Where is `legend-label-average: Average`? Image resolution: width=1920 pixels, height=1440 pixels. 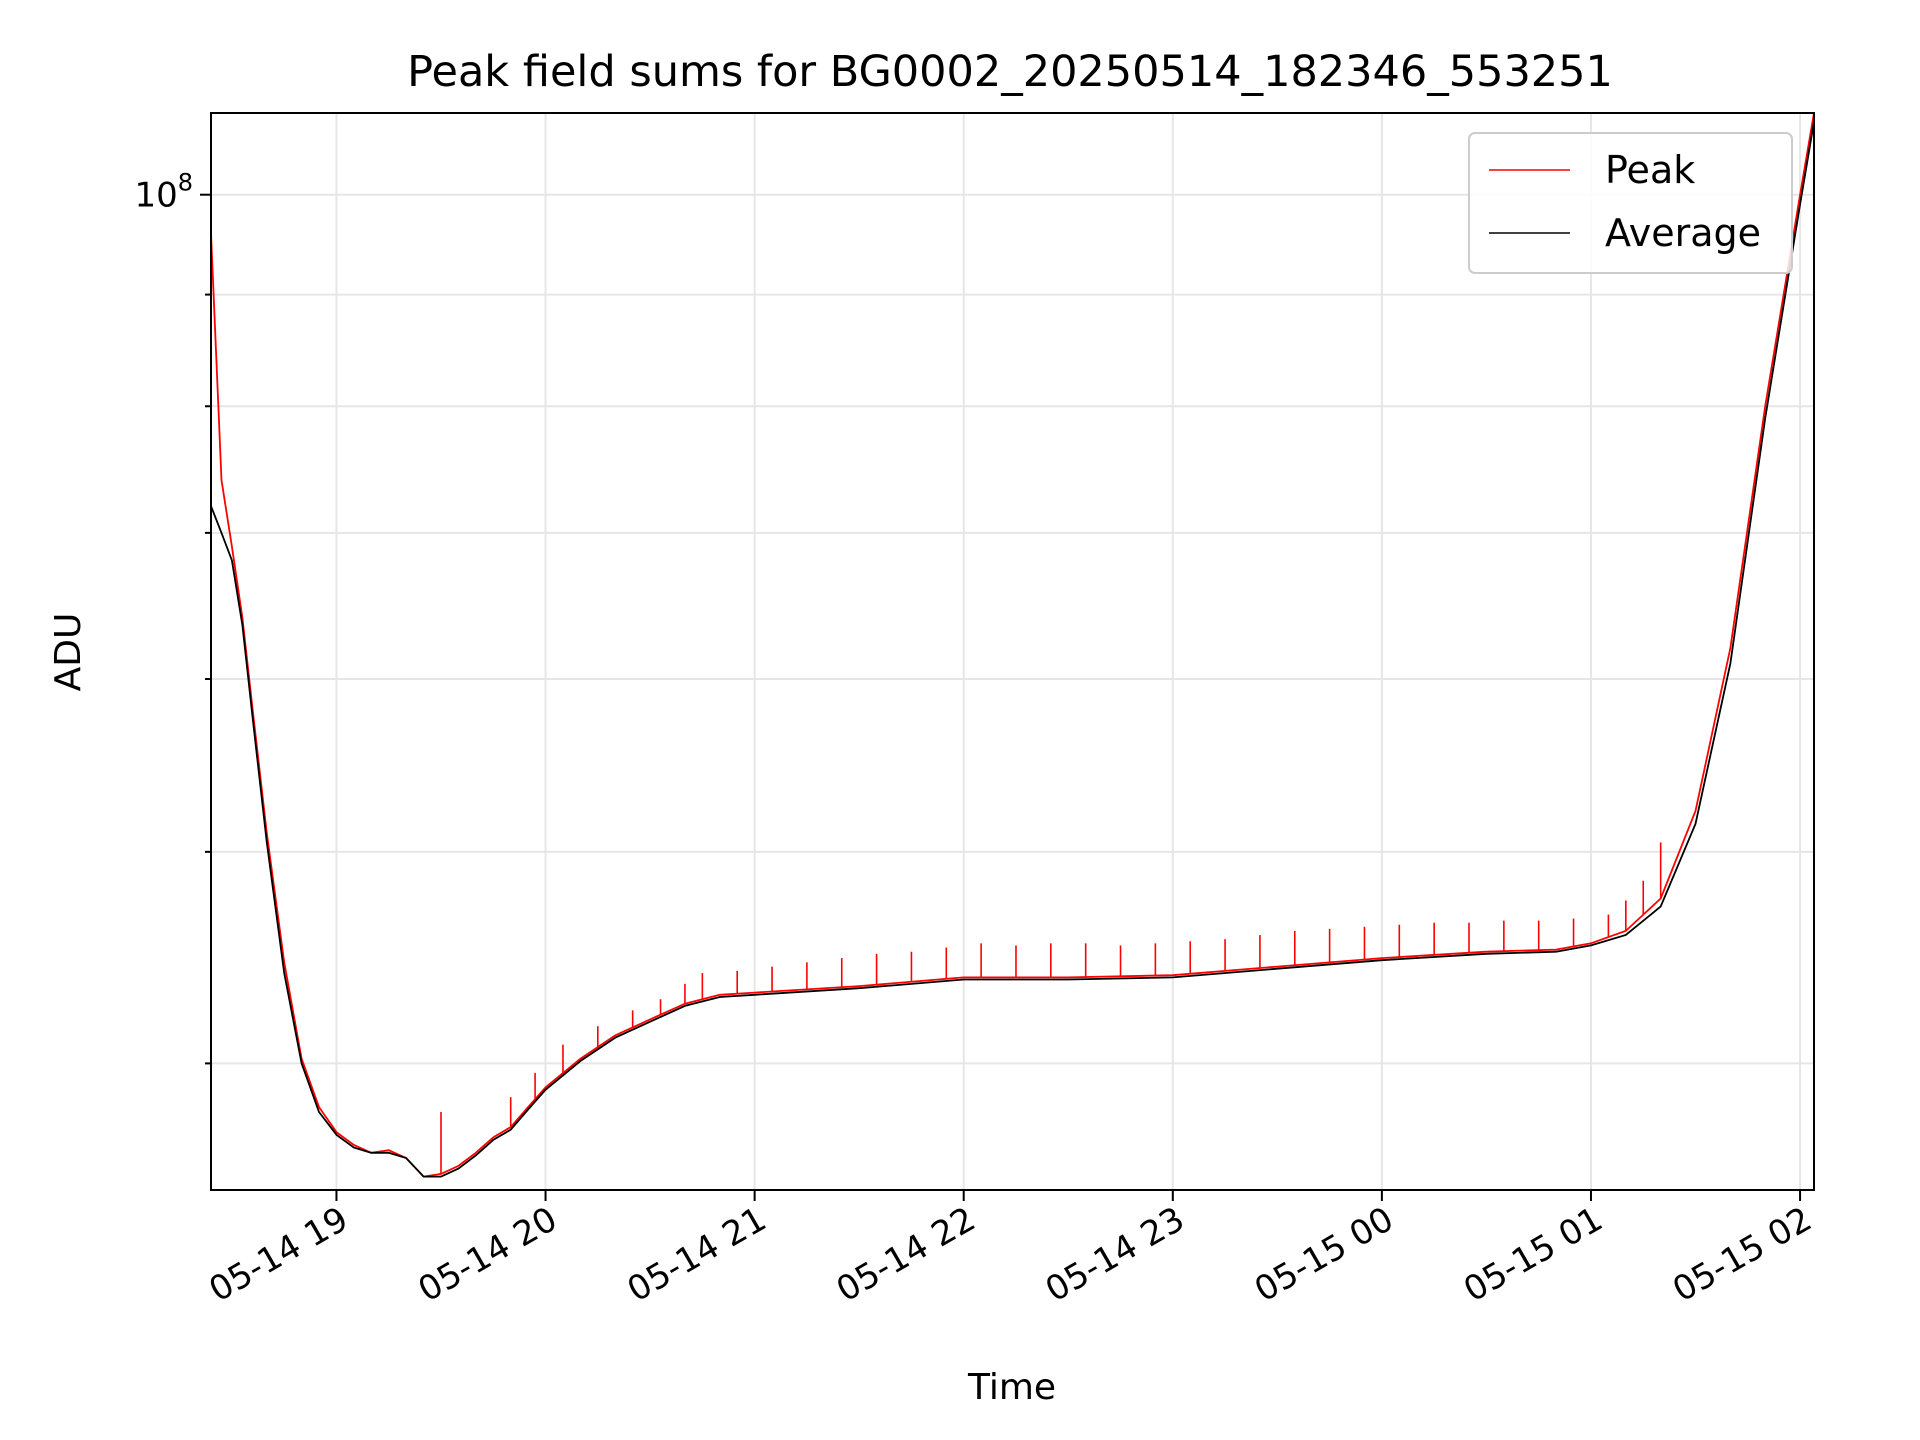
legend-label-average: Average is located at coordinates (1683, 233).